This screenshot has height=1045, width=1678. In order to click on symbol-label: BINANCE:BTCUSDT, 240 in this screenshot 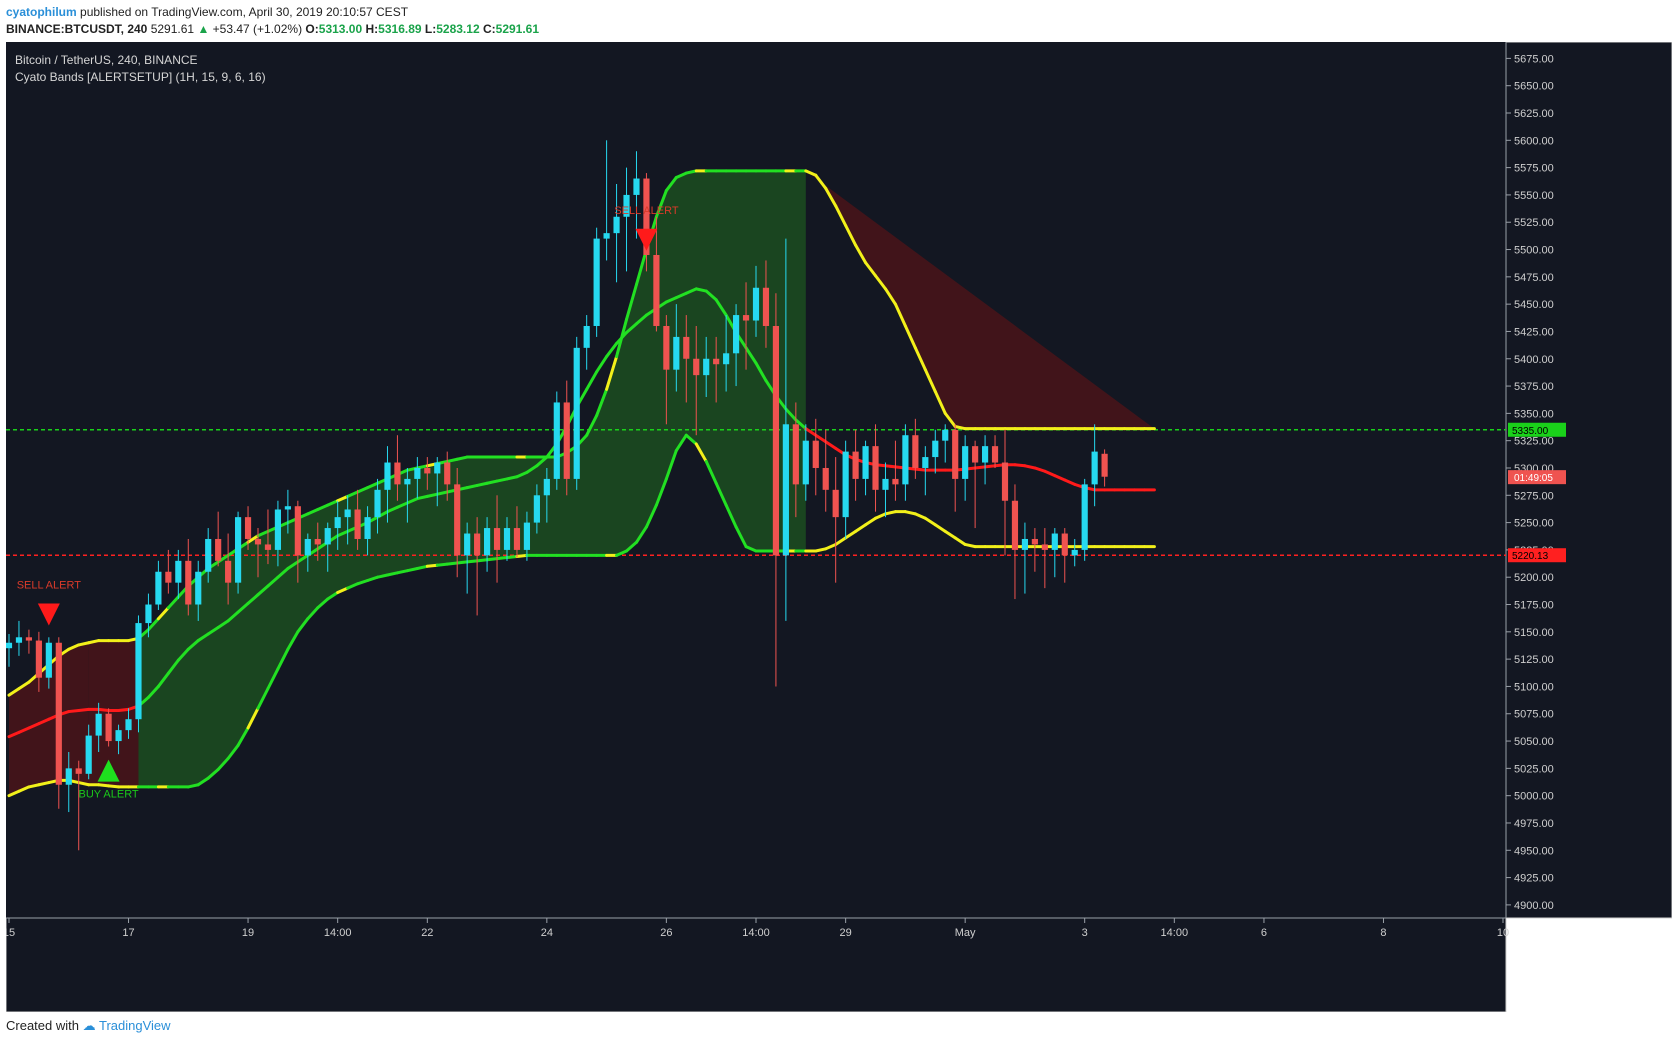, I will do `click(77, 29)`.